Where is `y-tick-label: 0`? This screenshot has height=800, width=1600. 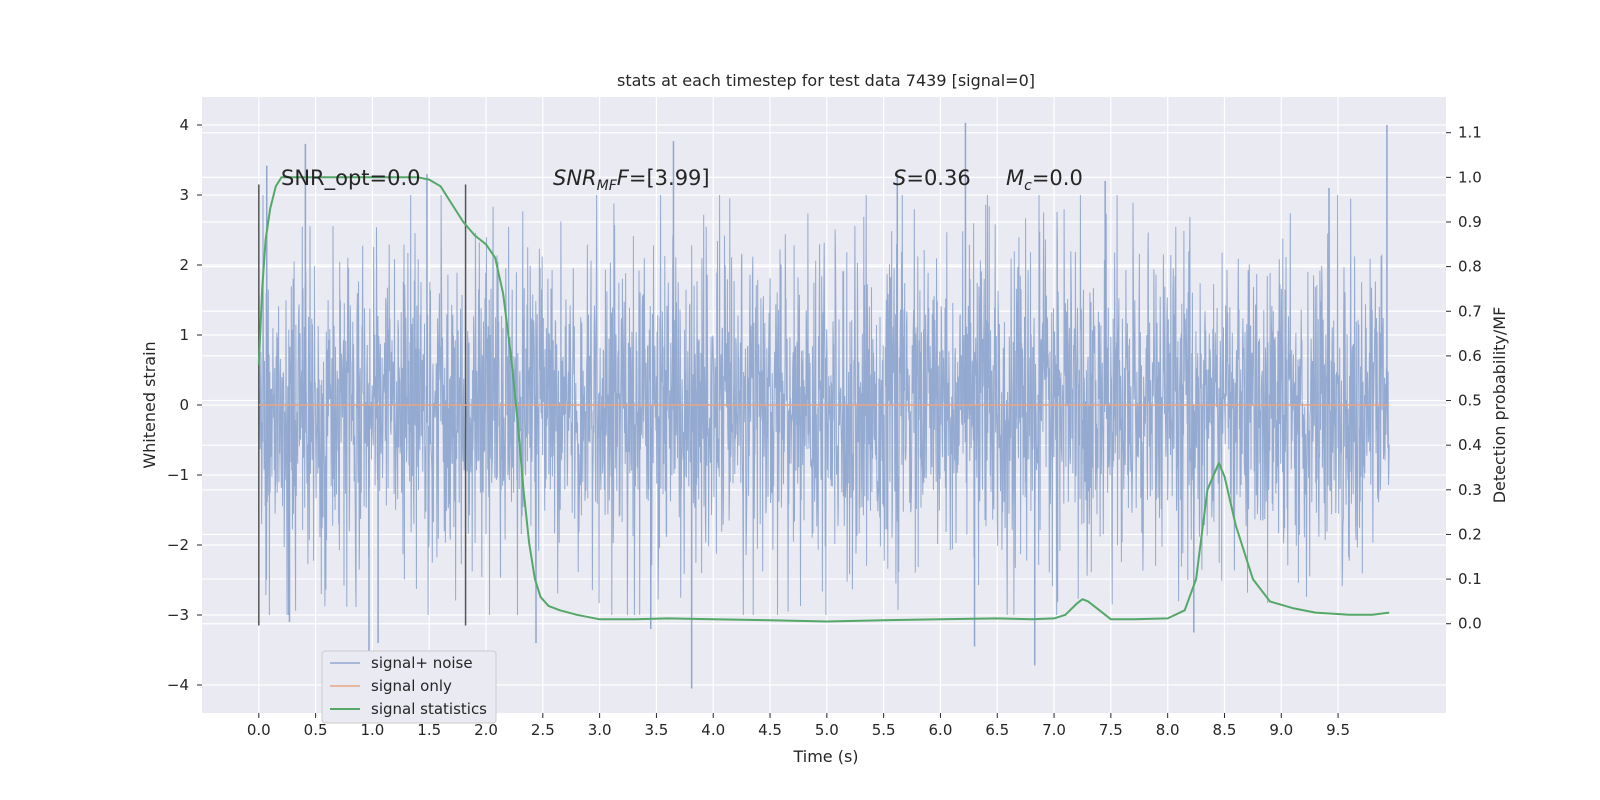 y-tick-label: 0 is located at coordinates (184, 405).